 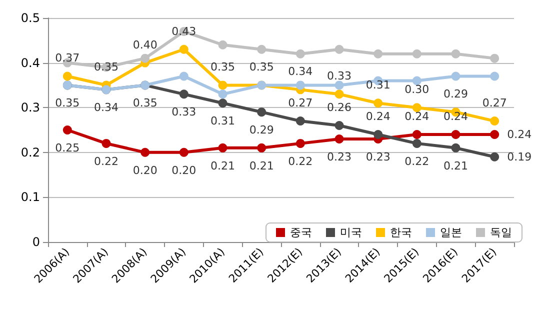 I want to click on data-label: 0.25, so click(x=67, y=148).